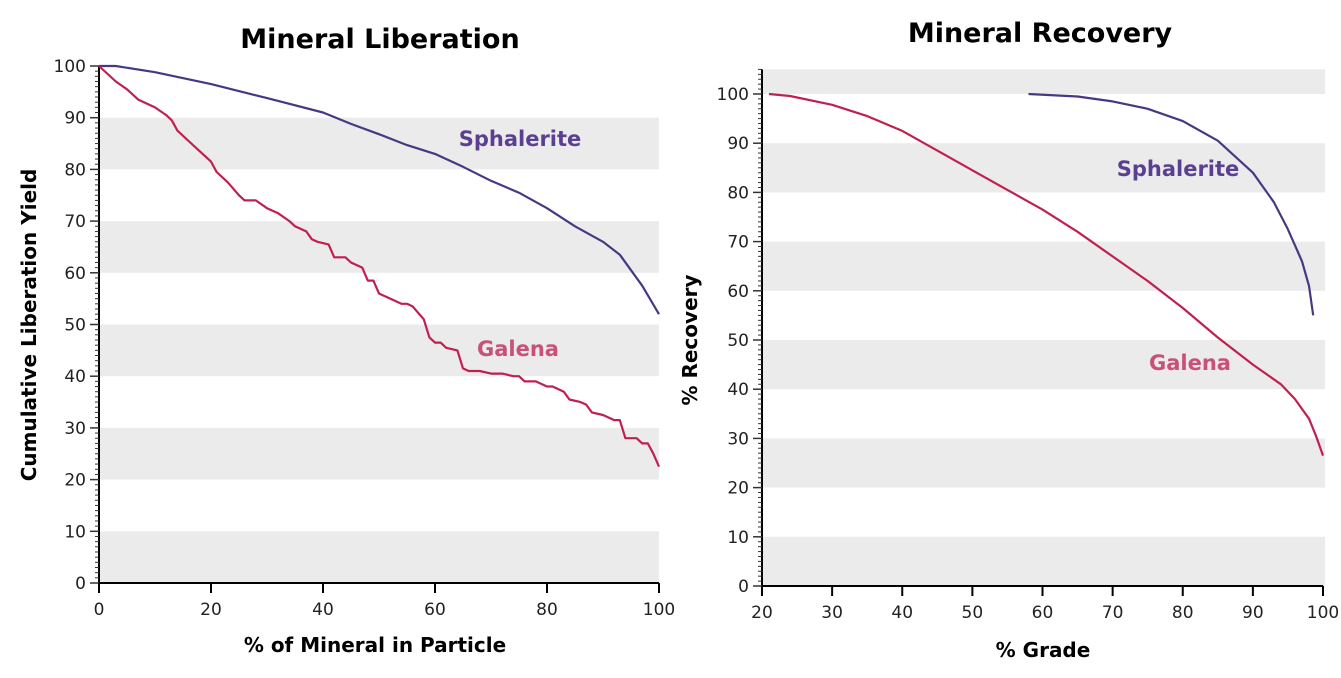 Image resolution: width=1341 pixels, height=678 pixels. Describe the element at coordinates (690, 339) in the screenshot. I see `y-axis-label: % Recovery` at that location.